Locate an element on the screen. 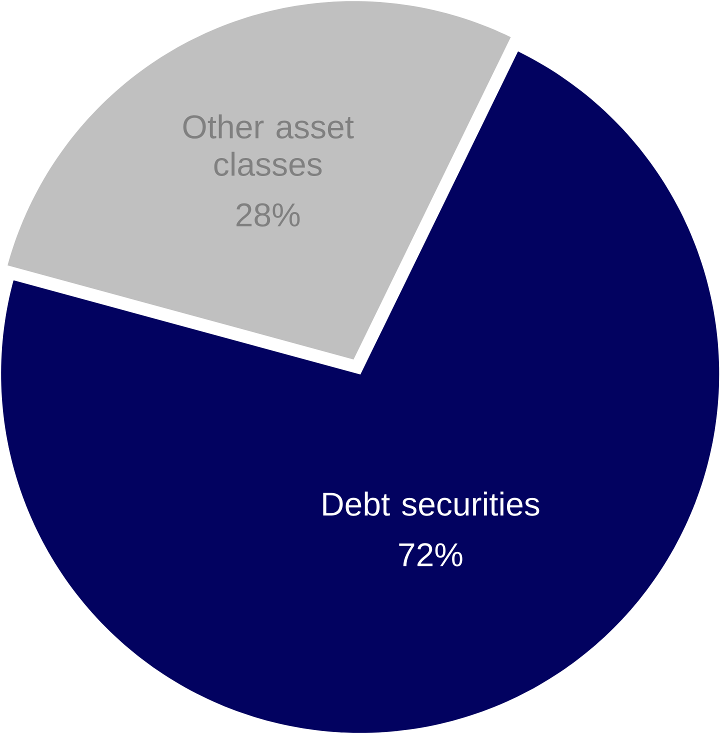 The height and width of the screenshot is (734, 720). data-label: 72% is located at coordinates (430, 554).